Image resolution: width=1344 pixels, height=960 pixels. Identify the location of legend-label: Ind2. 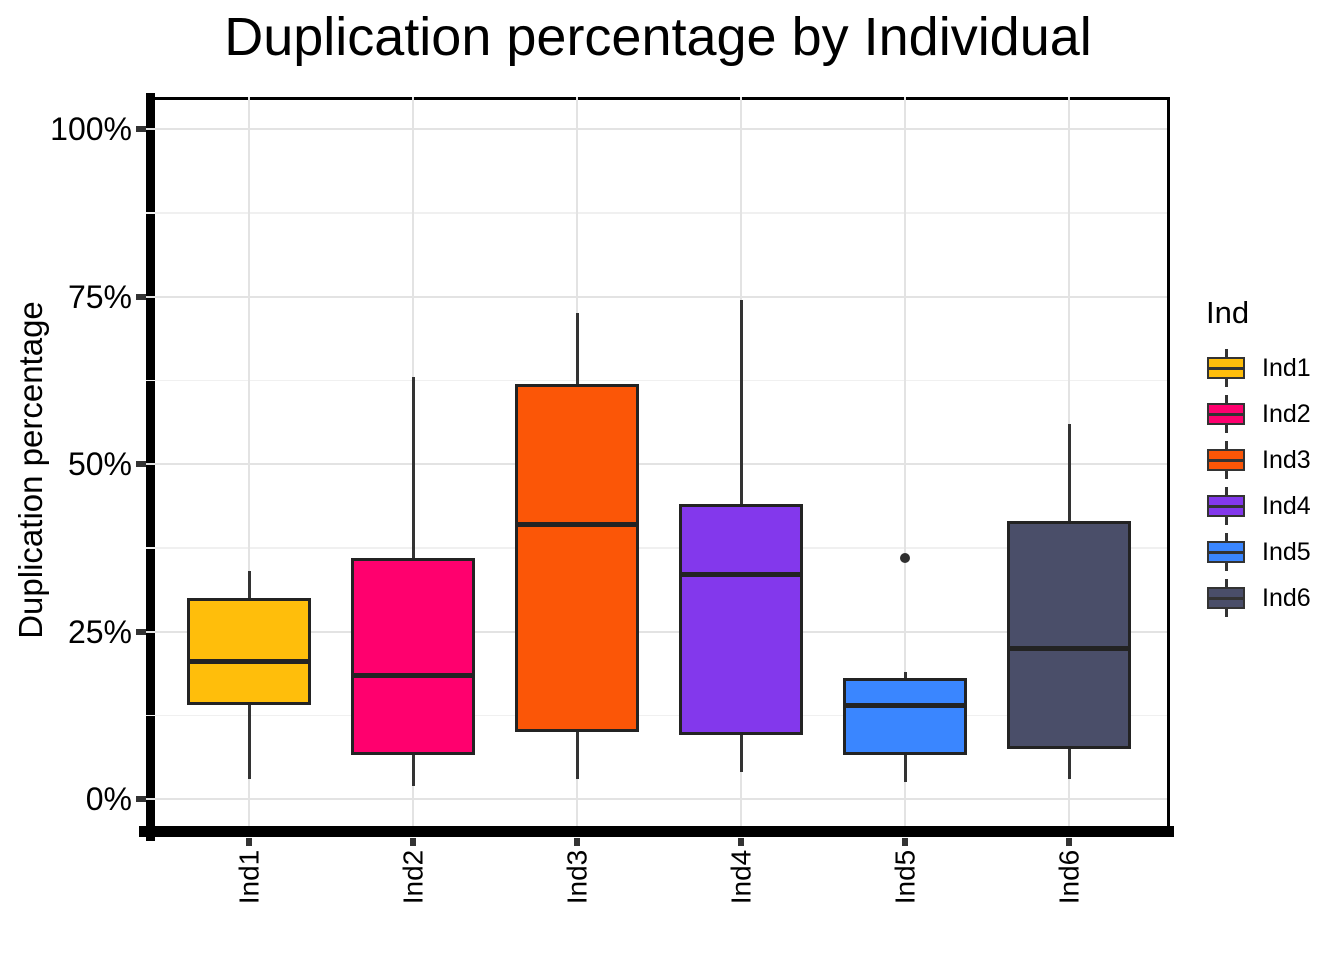
(1286, 413).